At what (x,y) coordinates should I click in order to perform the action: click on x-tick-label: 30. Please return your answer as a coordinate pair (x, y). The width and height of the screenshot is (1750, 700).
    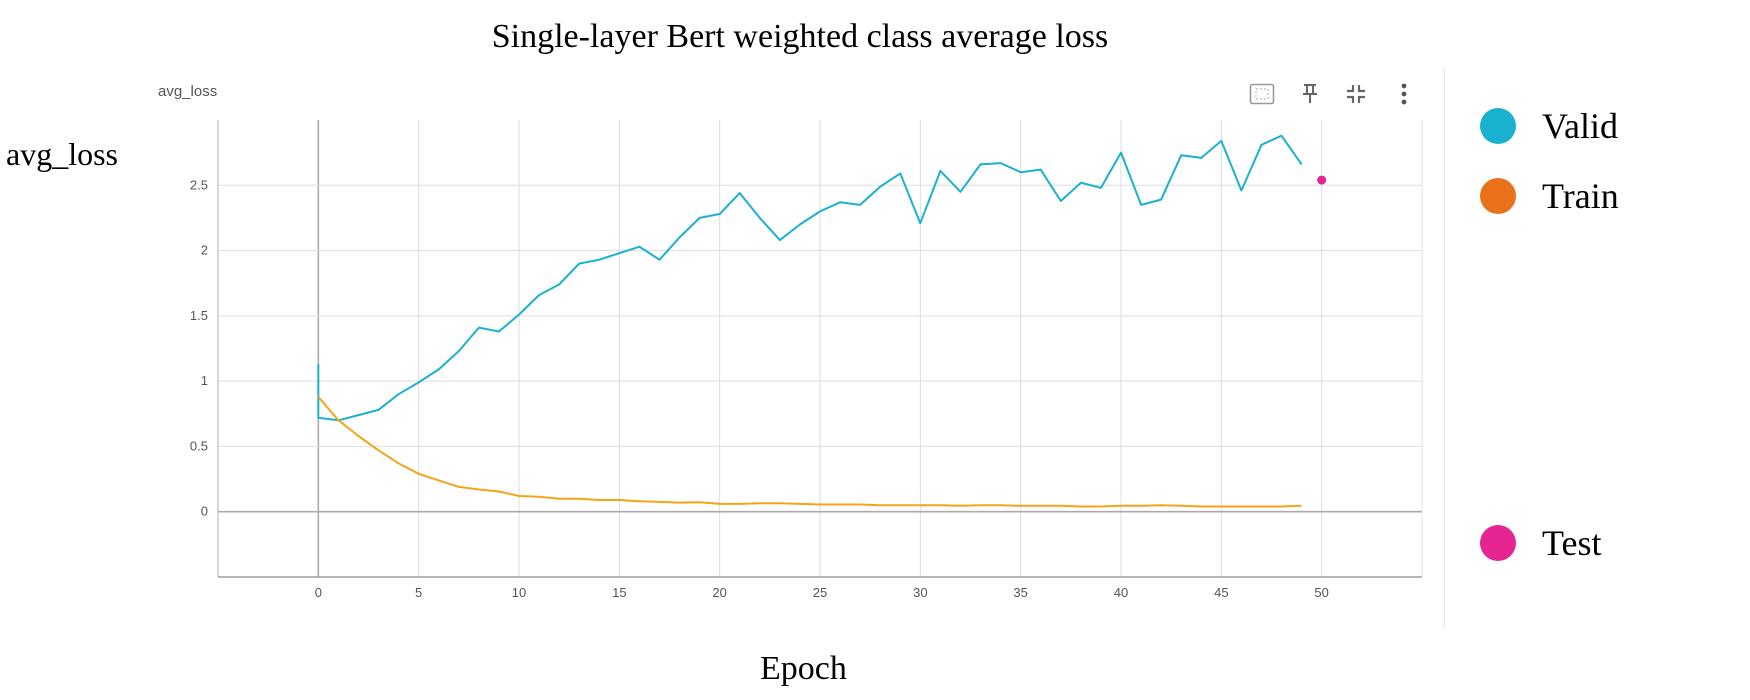
    Looking at the image, I should click on (920, 592).